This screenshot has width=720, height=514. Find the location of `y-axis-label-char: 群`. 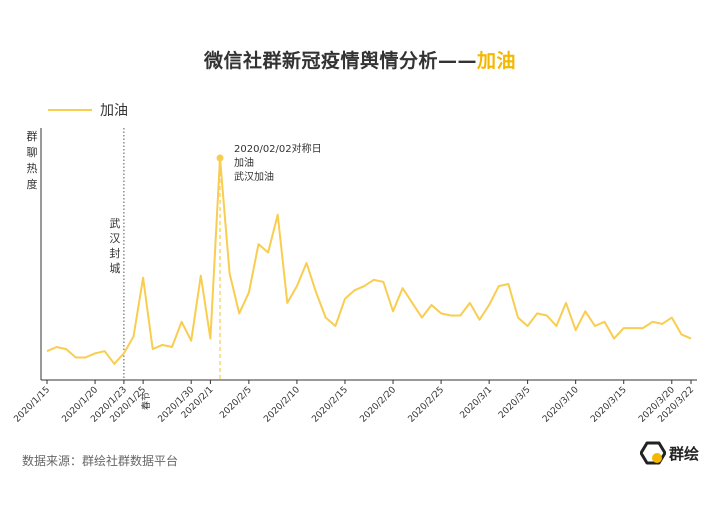

y-axis-label-char: 群 is located at coordinates (32, 136).